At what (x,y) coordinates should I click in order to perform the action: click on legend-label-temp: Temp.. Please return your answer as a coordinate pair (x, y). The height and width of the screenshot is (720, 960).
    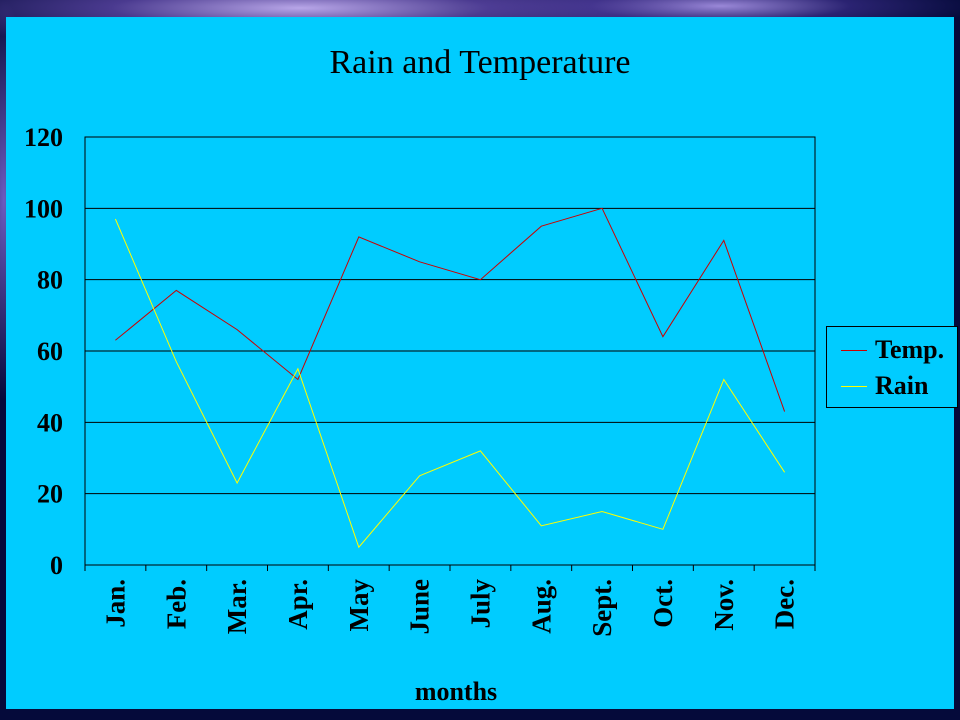
    Looking at the image, I should click on (910, 349).